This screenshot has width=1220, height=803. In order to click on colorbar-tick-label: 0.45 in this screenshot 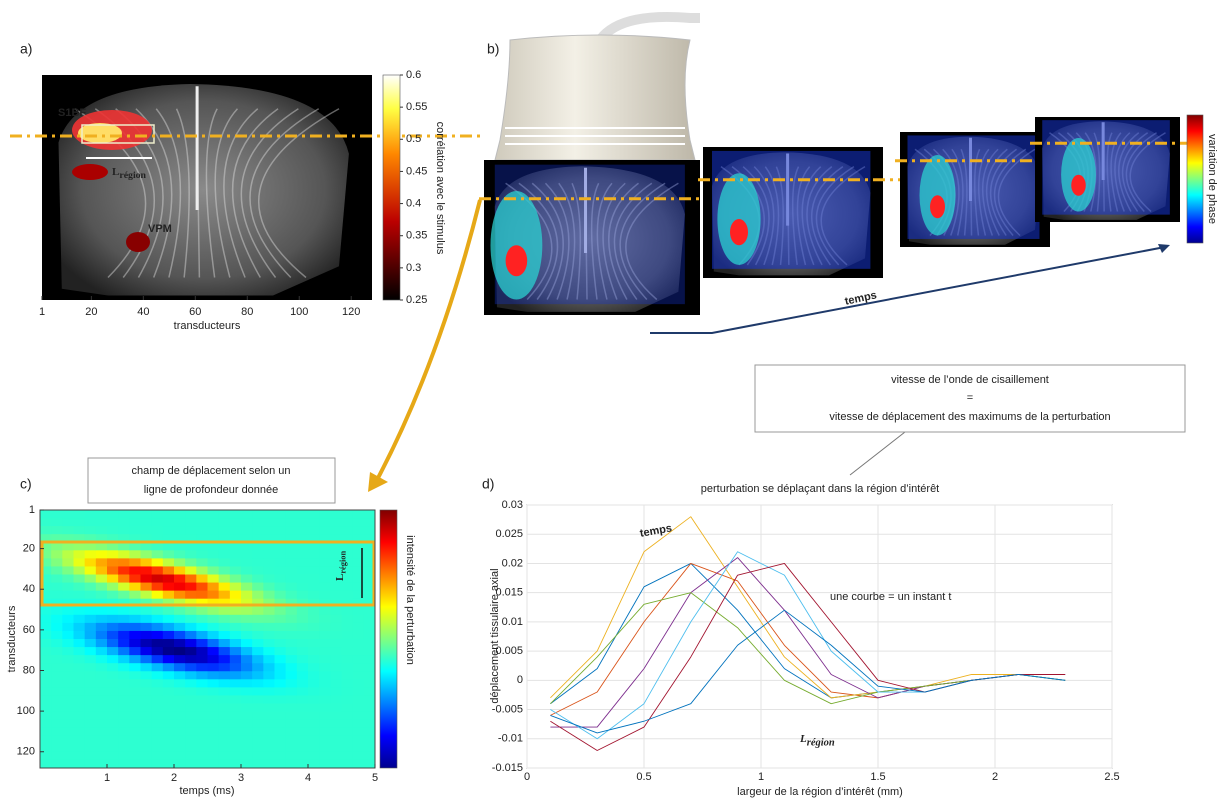, I will do `click(416, 171)`.